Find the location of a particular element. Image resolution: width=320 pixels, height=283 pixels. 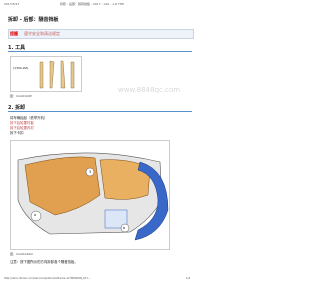

step: 拆下后轮罩内衬 is located at coordinates (22, 128).